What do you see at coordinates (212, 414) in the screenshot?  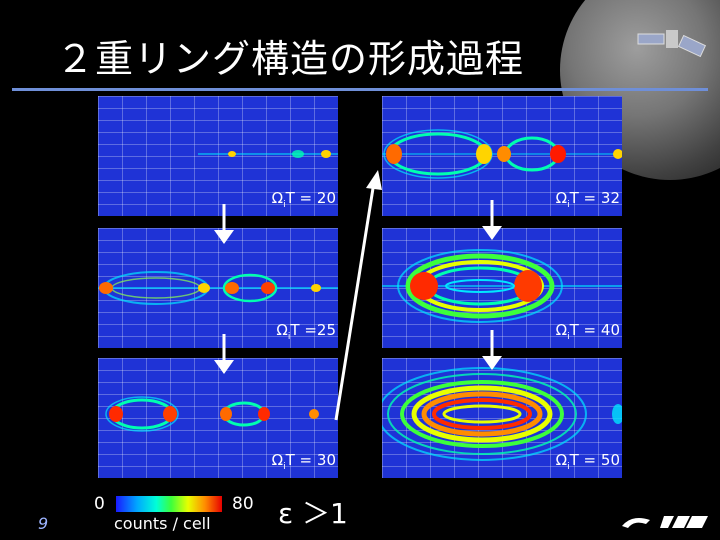 I see `density-plot-t30` at bounding box center [212, 414].